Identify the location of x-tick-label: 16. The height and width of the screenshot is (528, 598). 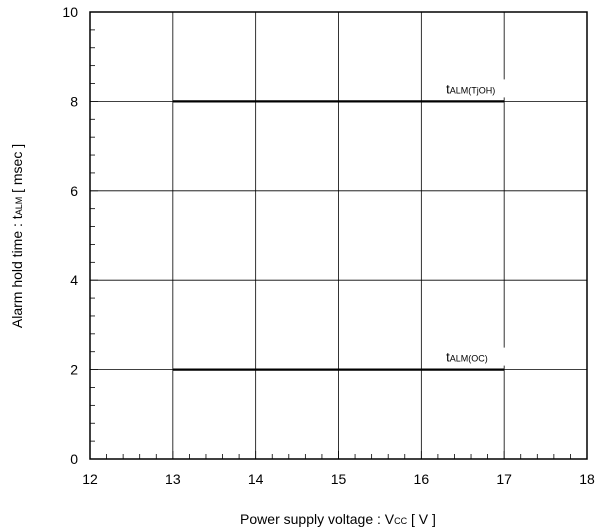
(422, 479).